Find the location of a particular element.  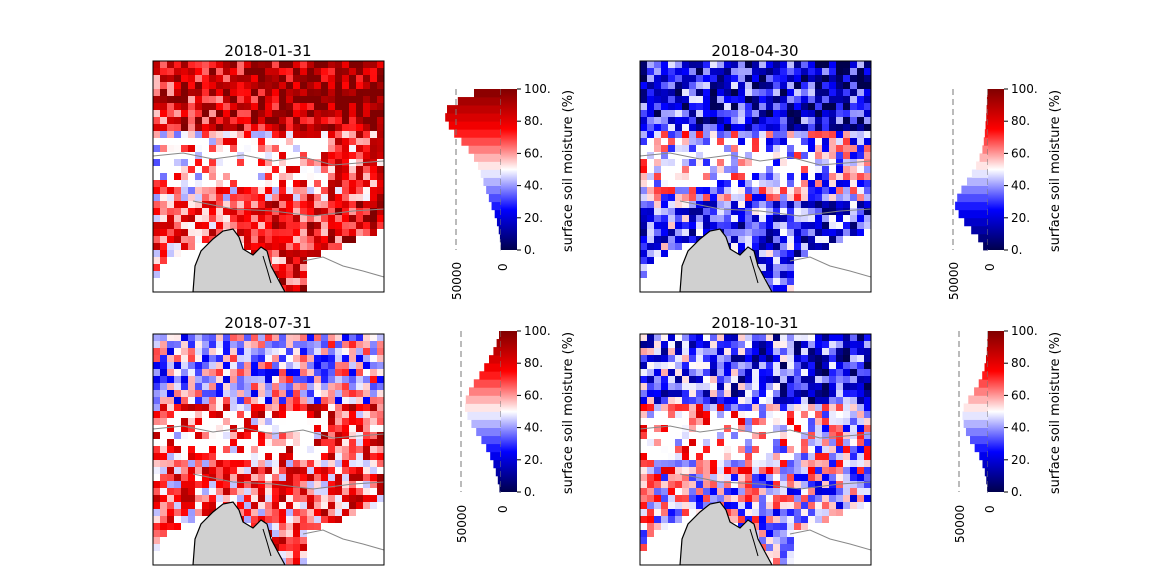

colorbar-tick-label: 40. is located at coordinates (533, 186).